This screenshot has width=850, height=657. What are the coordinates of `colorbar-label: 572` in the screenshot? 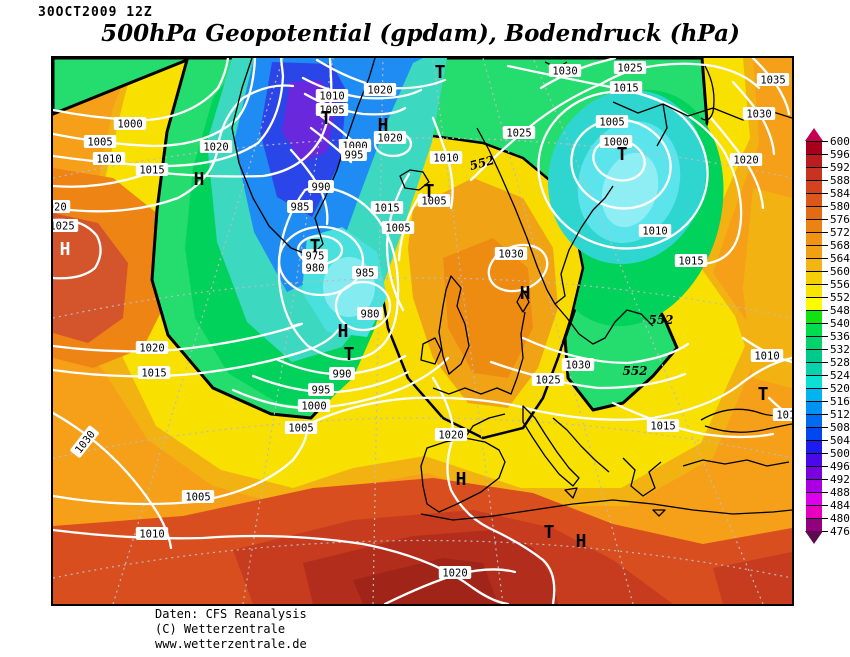 It's located at (840, 232).